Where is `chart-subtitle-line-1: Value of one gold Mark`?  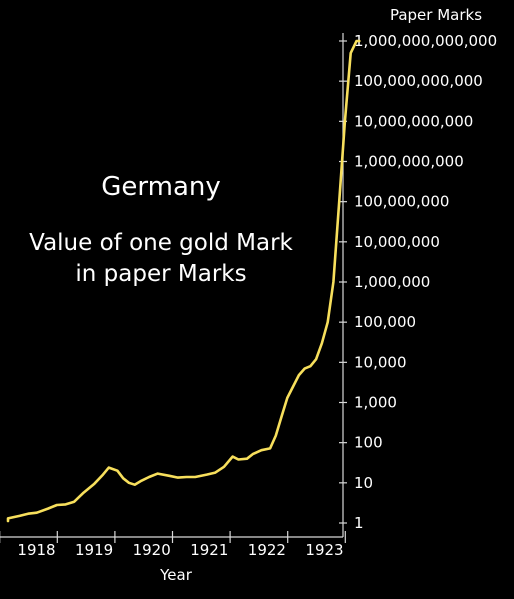 chart-subtitle-line-1: Value of one gold Mark is located at coordinates (161, 243).